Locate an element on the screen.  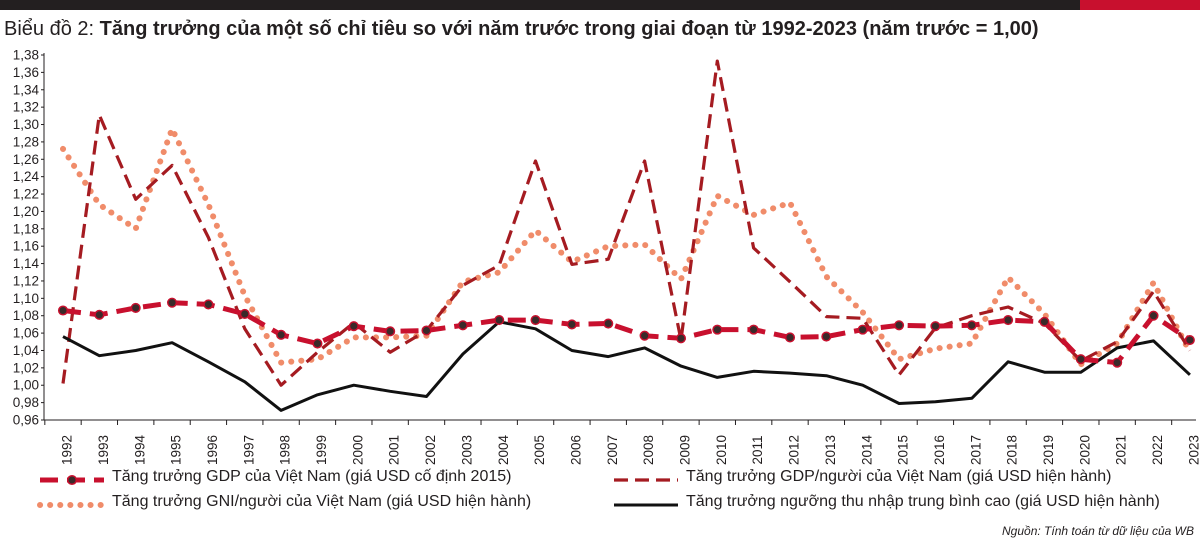
x-tick-label: 2010 is located at coordinates (721, 450).